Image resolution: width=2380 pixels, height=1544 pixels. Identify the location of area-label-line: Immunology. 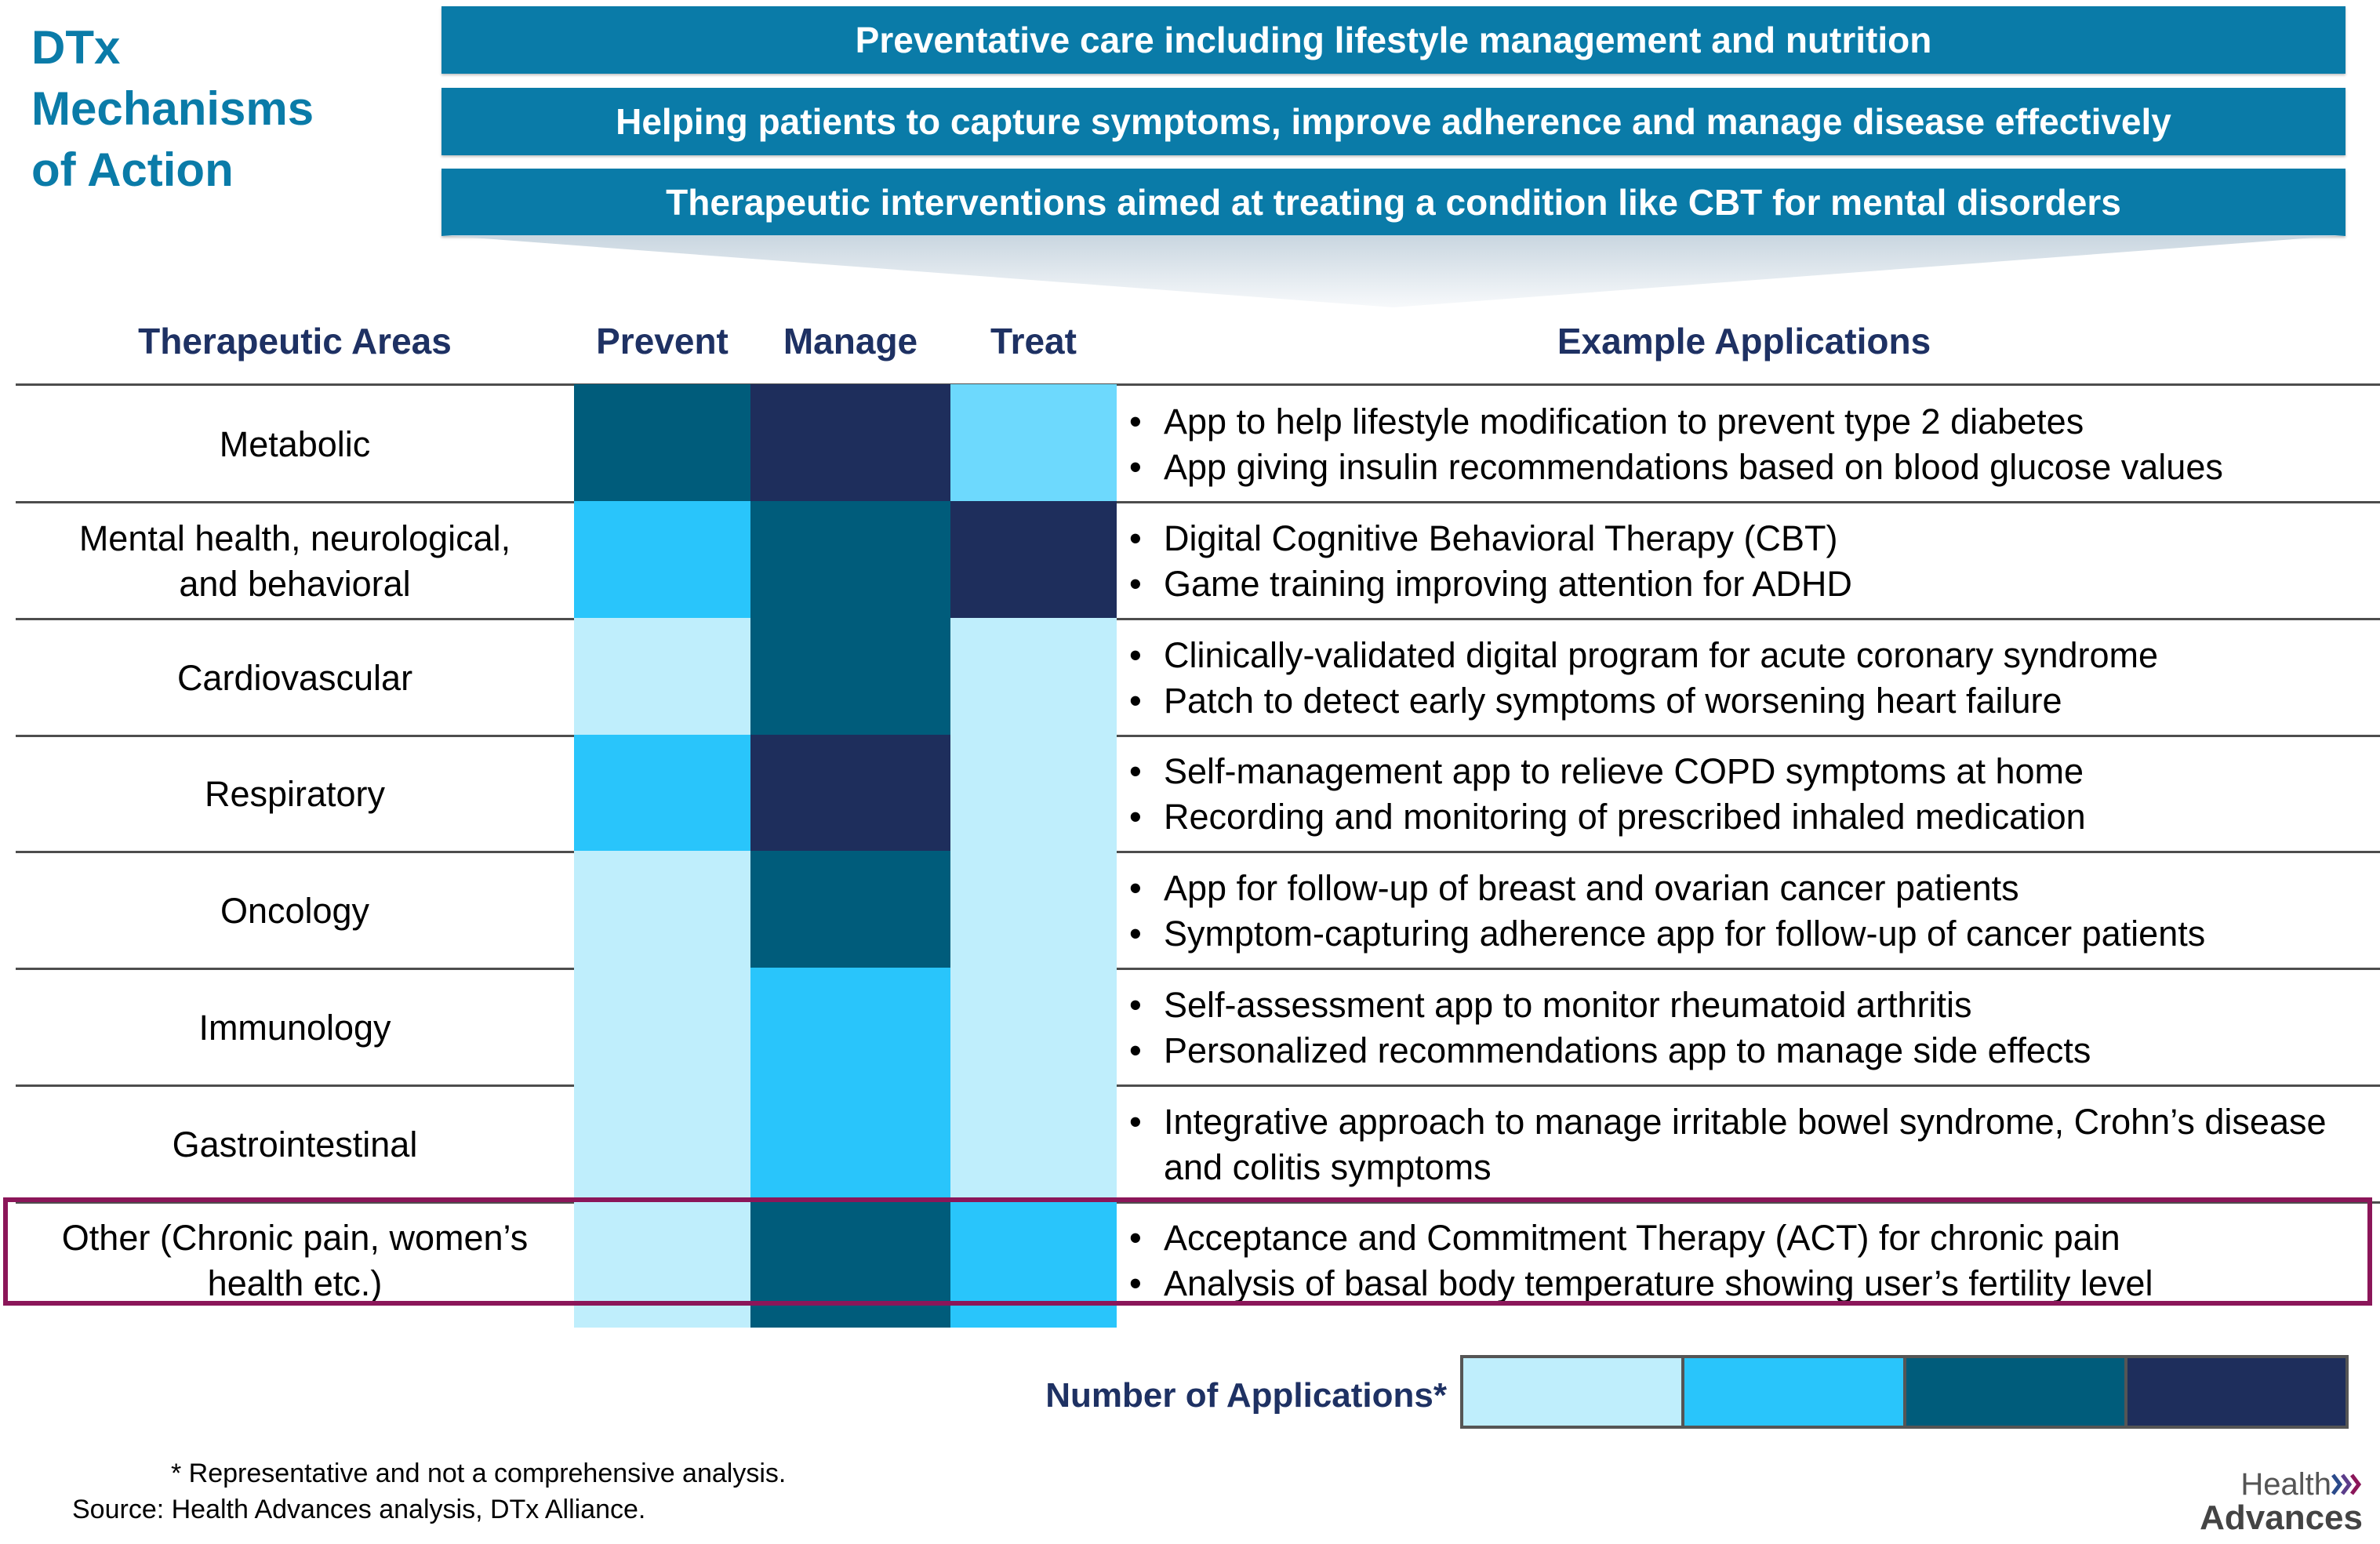
(294, 1027).